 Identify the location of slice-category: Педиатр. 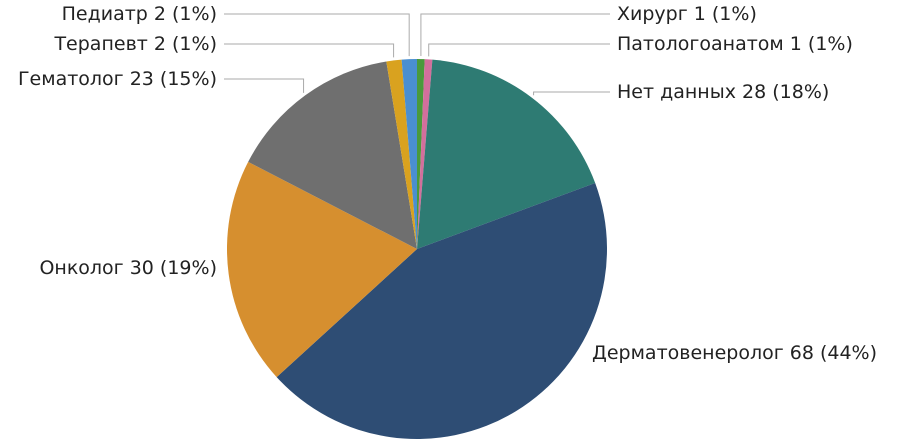
(105, 14).